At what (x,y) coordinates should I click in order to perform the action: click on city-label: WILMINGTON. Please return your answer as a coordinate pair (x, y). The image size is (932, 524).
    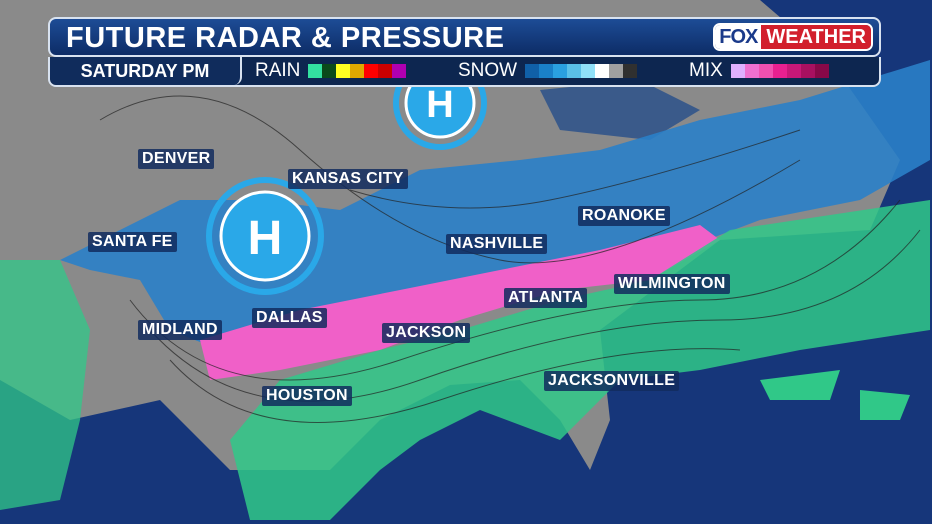
    Looking at the image, I should click on (672, 284).